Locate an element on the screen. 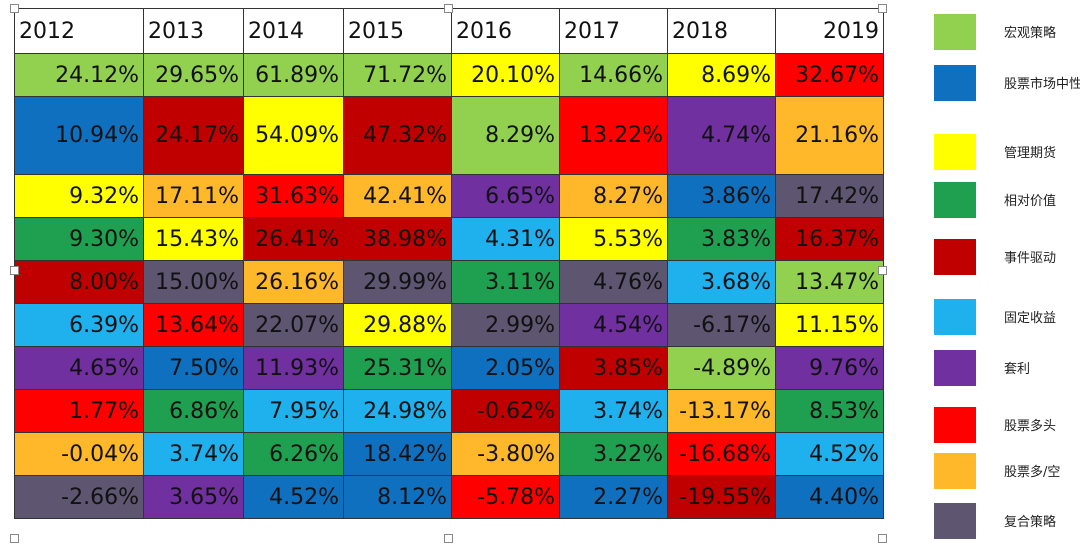 This screenshot has height=551, width=1080. return-cell: 25.31% is located at coordinates (397, 368).